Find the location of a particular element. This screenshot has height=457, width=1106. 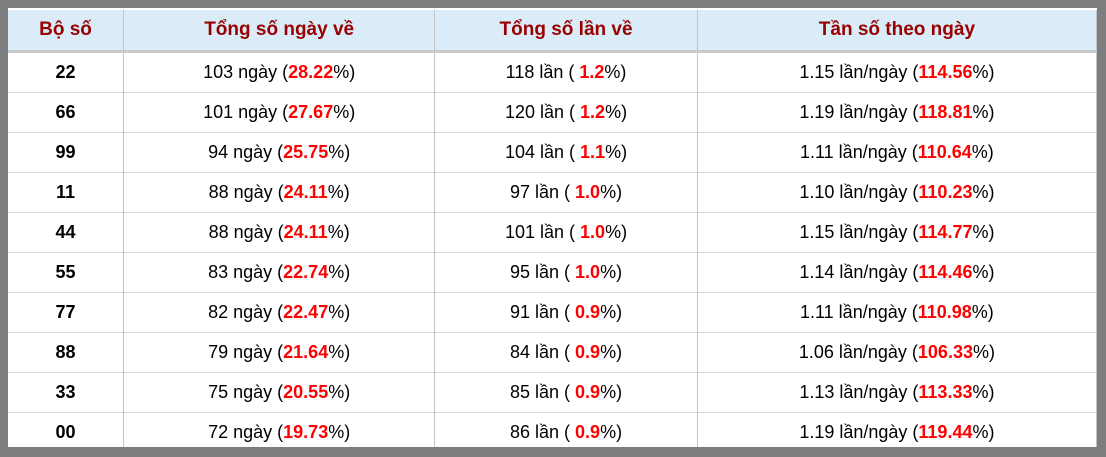

value-text: 104 lần ( is located at coordinates (542, 152).